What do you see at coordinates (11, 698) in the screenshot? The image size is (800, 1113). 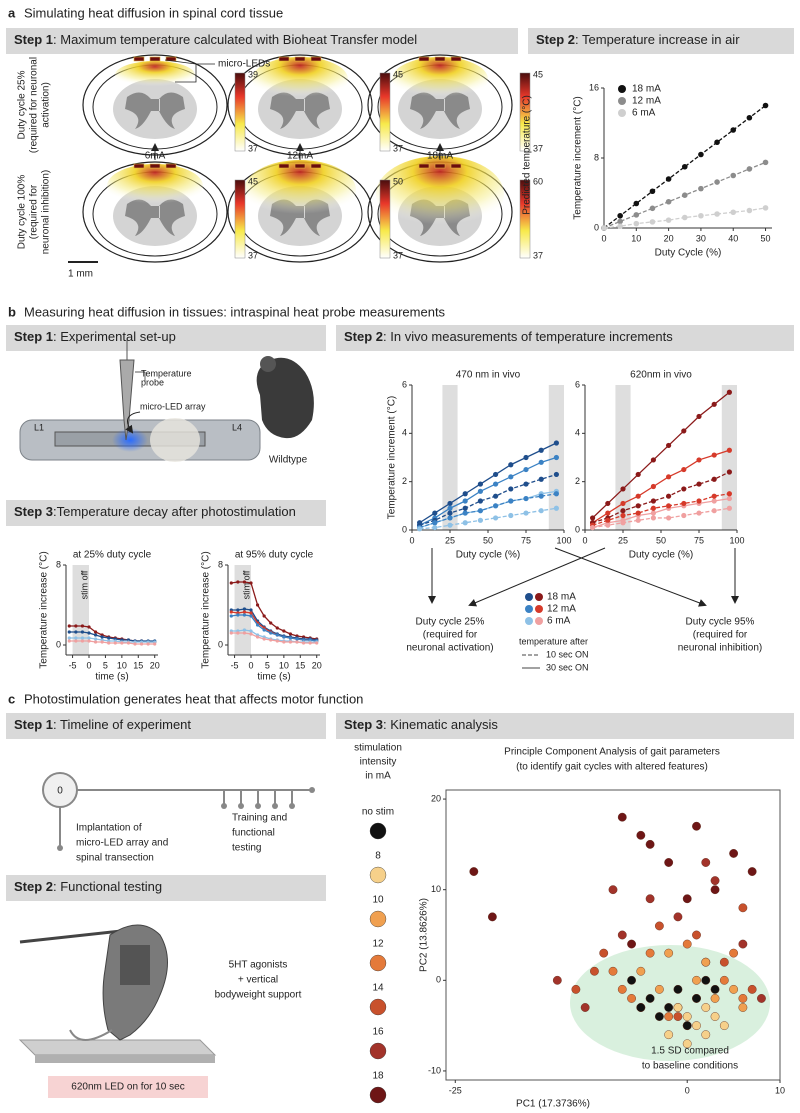 I see `panel-letter: c` at bounding box center [11, 698].